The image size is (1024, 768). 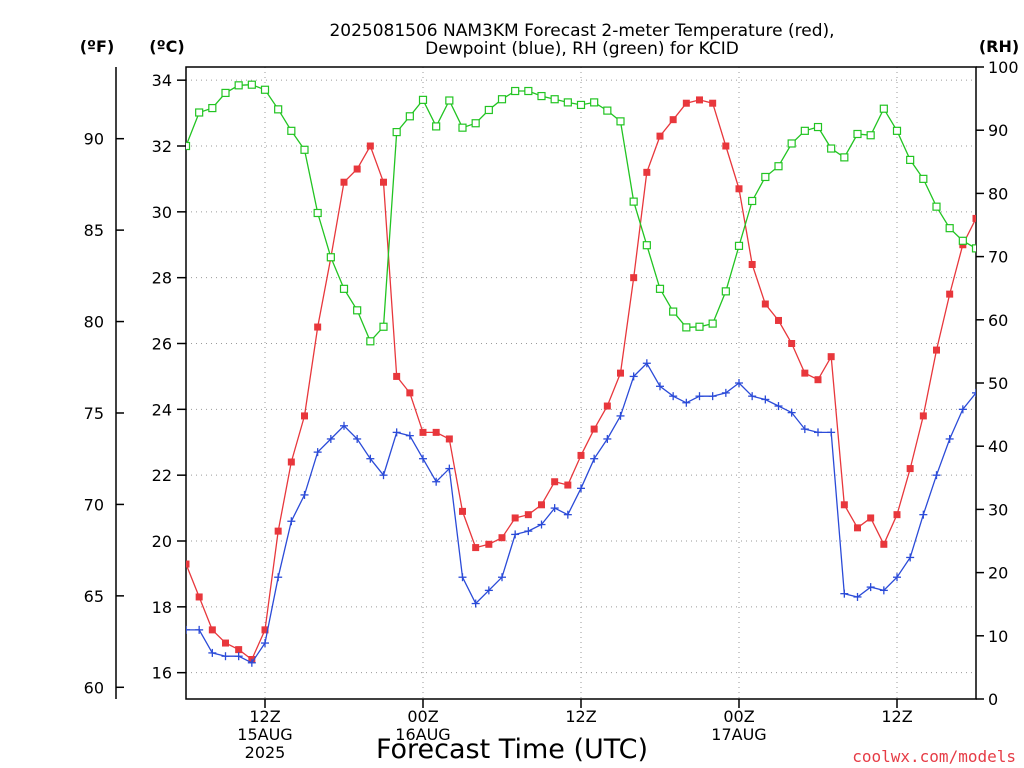 I want to click on rh-tick-label: 20, so click(x=998, y=573).